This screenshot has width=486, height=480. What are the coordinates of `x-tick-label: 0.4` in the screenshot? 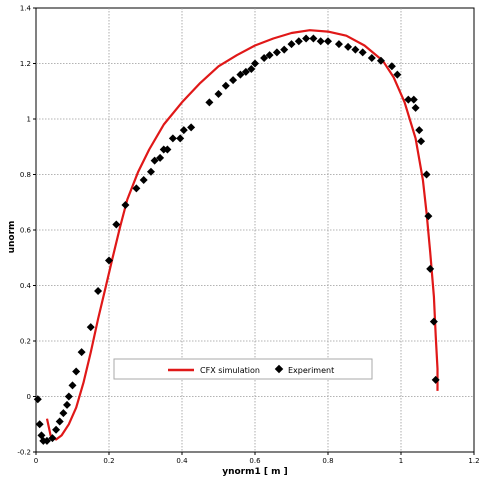 It's located at (182, 461).